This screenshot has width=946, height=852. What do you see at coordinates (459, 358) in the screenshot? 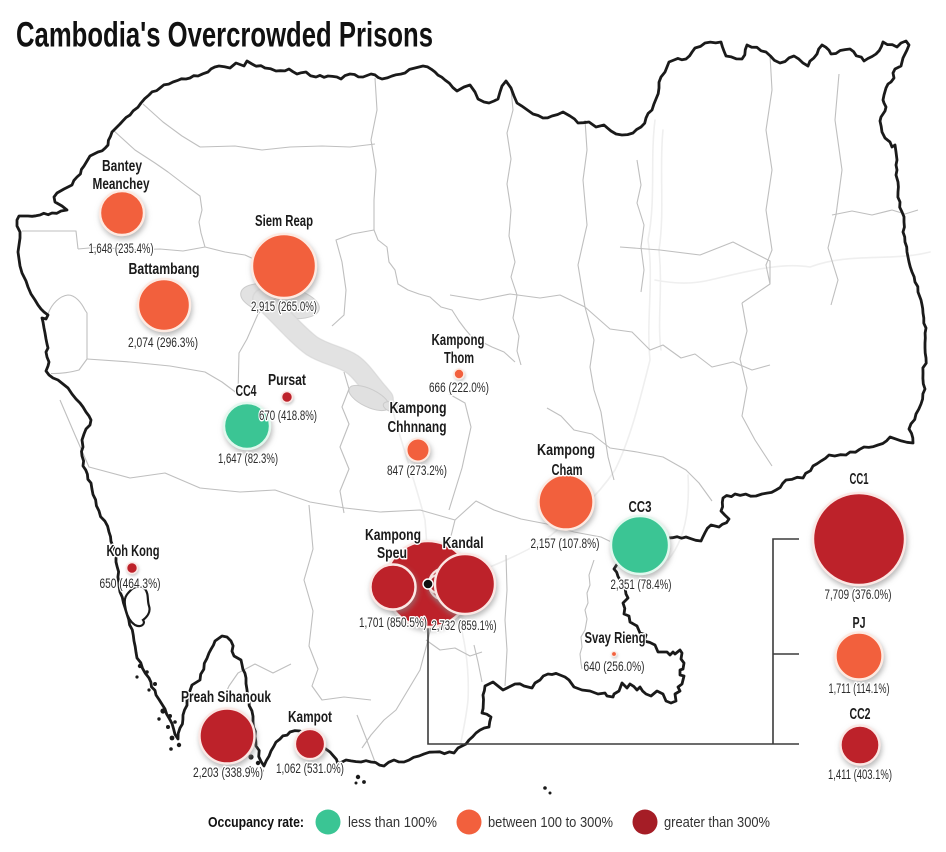
I see `svg-text: Thom` at bounding box center [459, 358].